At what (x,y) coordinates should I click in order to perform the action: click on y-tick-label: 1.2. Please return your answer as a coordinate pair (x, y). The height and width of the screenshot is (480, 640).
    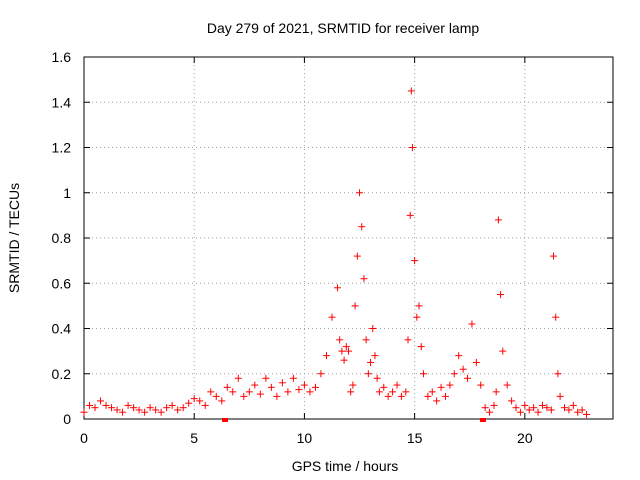
    Looking at the image, I should click on (62, 148).